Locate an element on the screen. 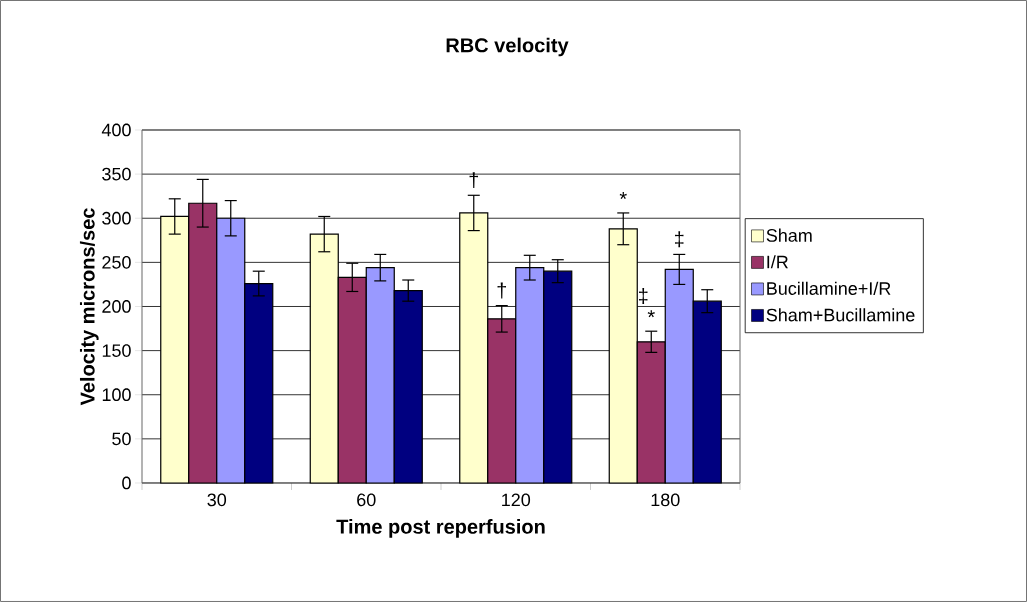  x-tick-label: 60 is located at coordinates (366, 500).